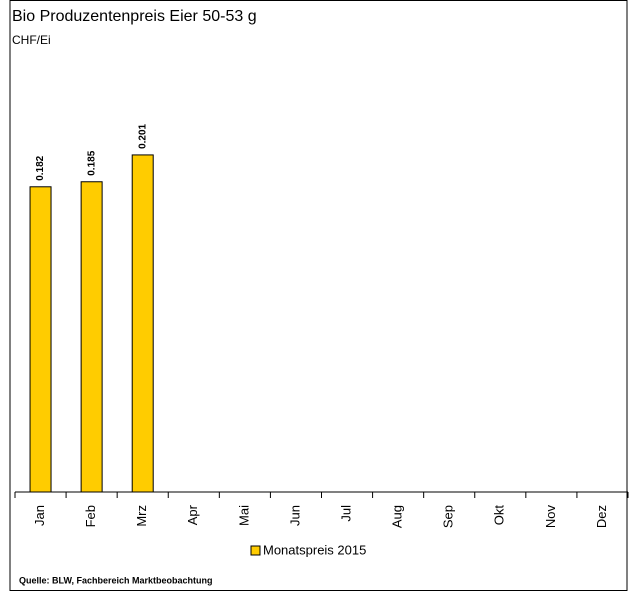 The image size is (638, 592). Describe the element at coordinates (91, 162) in the screenshot. I see `data-label: 0.185` at that location.